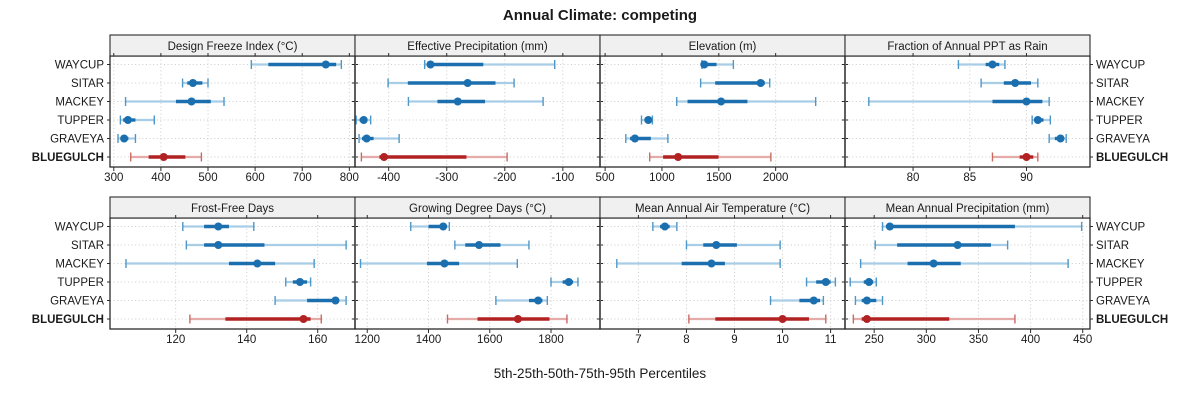  Describe the element at coordinates (967, 45) in the screenshot. I see `strip-header` at that location.